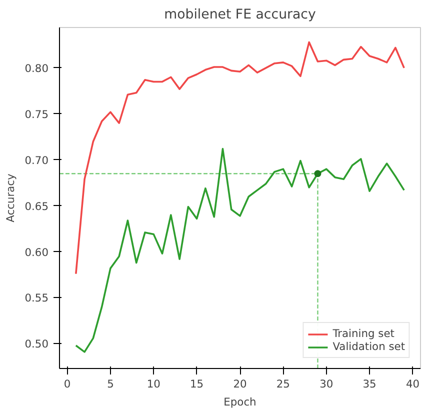 The width and height of the screenshot is (432, 411). What do you see at coordinates (153, 384) in the screenshot?
I see `x-tick-label: 10` at bounding box center [153, 384].